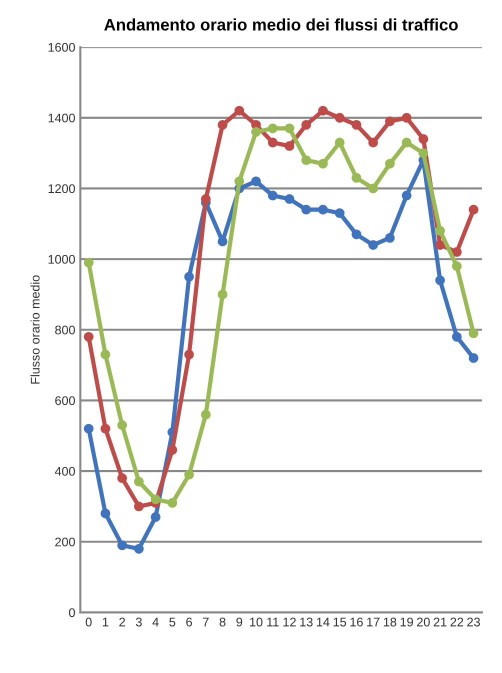 The width and height of the screenshot is (502, 673). Describe the element at coordinates (65, 542) in the screenshot. I see `y-tick-label: 200` at that location.